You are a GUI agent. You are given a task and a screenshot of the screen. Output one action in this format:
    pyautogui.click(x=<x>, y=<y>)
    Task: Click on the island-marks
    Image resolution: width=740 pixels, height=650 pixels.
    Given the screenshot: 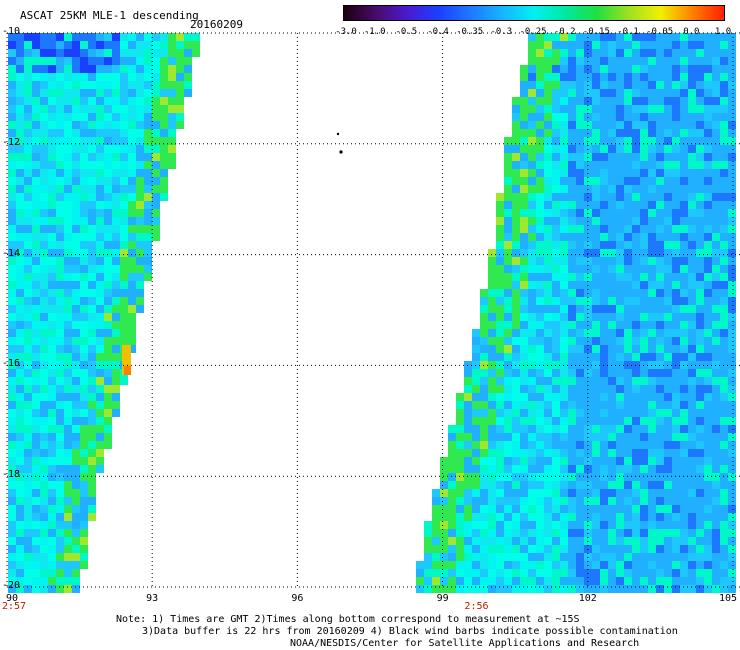 What is the action you would take?
    pyautogui.click(x=339, y=143)
    